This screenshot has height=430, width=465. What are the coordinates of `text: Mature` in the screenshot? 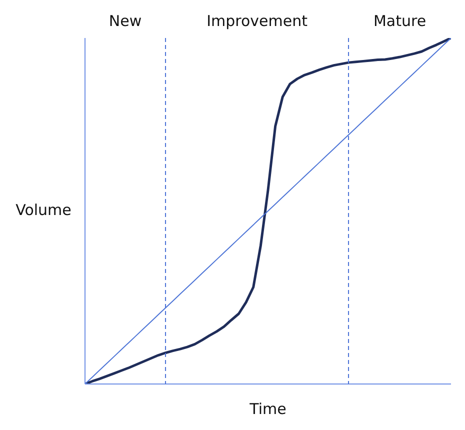 It's located at (400, 21).